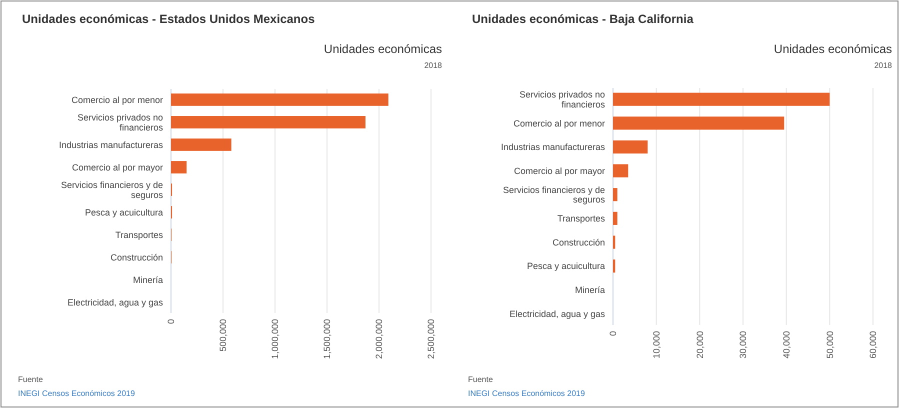  What do you see at coordinates (379, 339) in the screenshot?
I see `x-tick-label: 2,000,000` at bounding box center [379, 339].